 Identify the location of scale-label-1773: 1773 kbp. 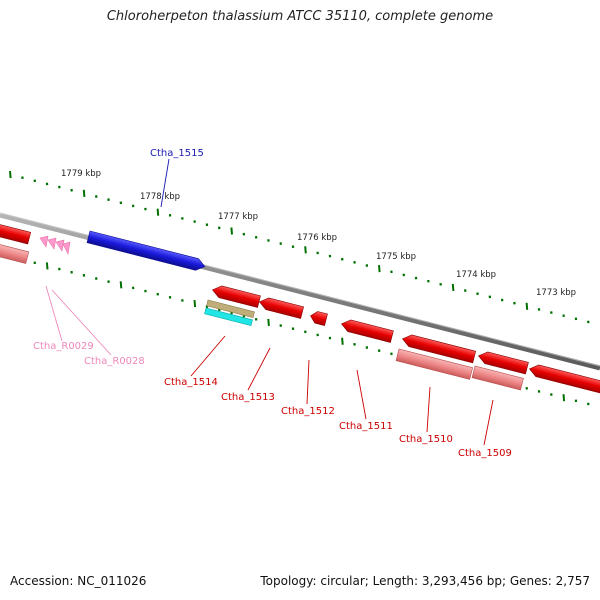
(556, 293).